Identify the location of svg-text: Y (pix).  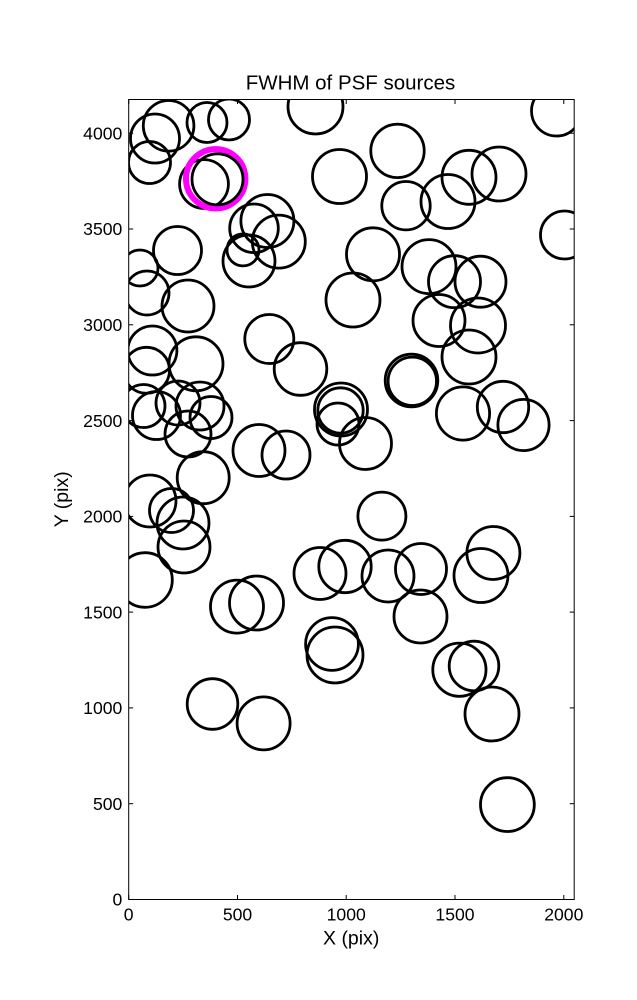
(62, 499).